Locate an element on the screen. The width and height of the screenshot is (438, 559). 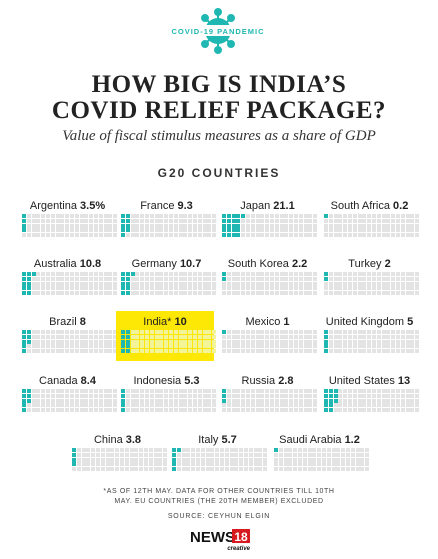
country-label: Mexico 1 is located at coordinates (267, 322).